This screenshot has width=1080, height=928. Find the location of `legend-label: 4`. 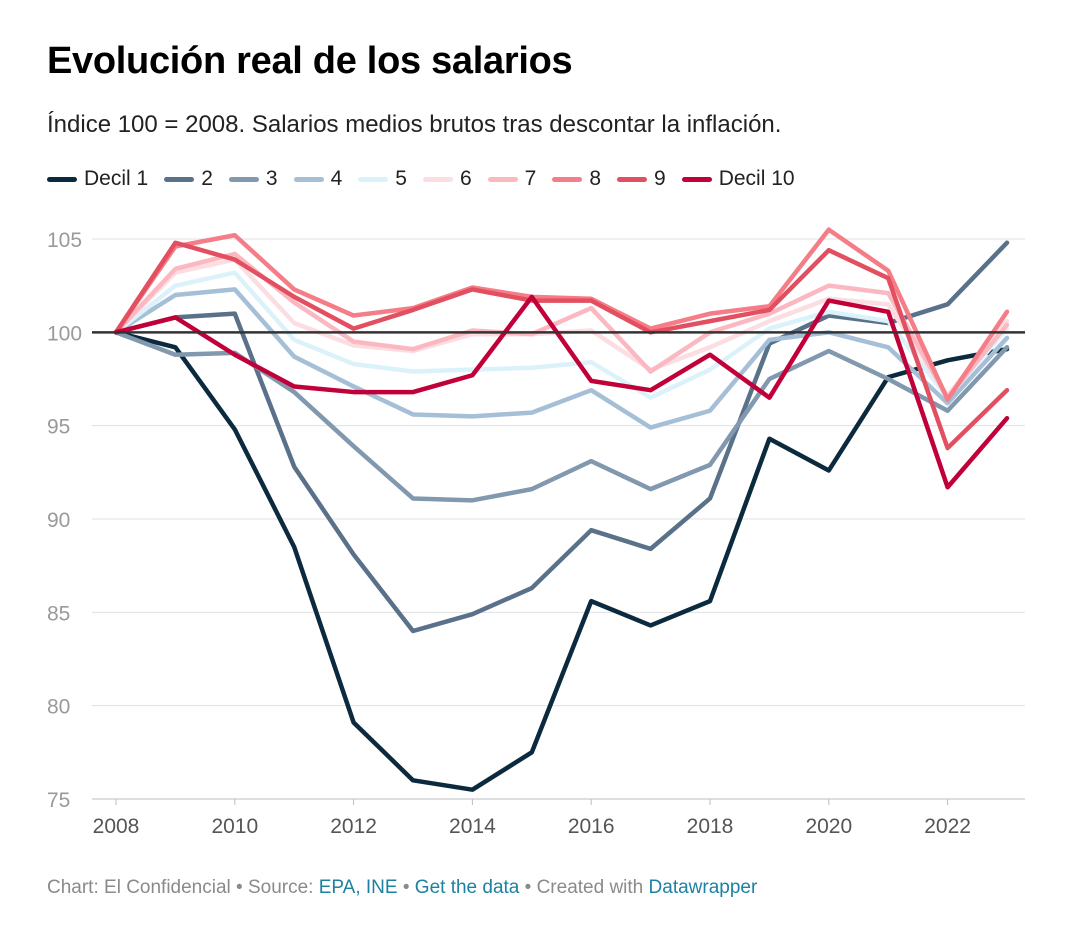

legend-label: 4 is located at coordinates (336, 178).